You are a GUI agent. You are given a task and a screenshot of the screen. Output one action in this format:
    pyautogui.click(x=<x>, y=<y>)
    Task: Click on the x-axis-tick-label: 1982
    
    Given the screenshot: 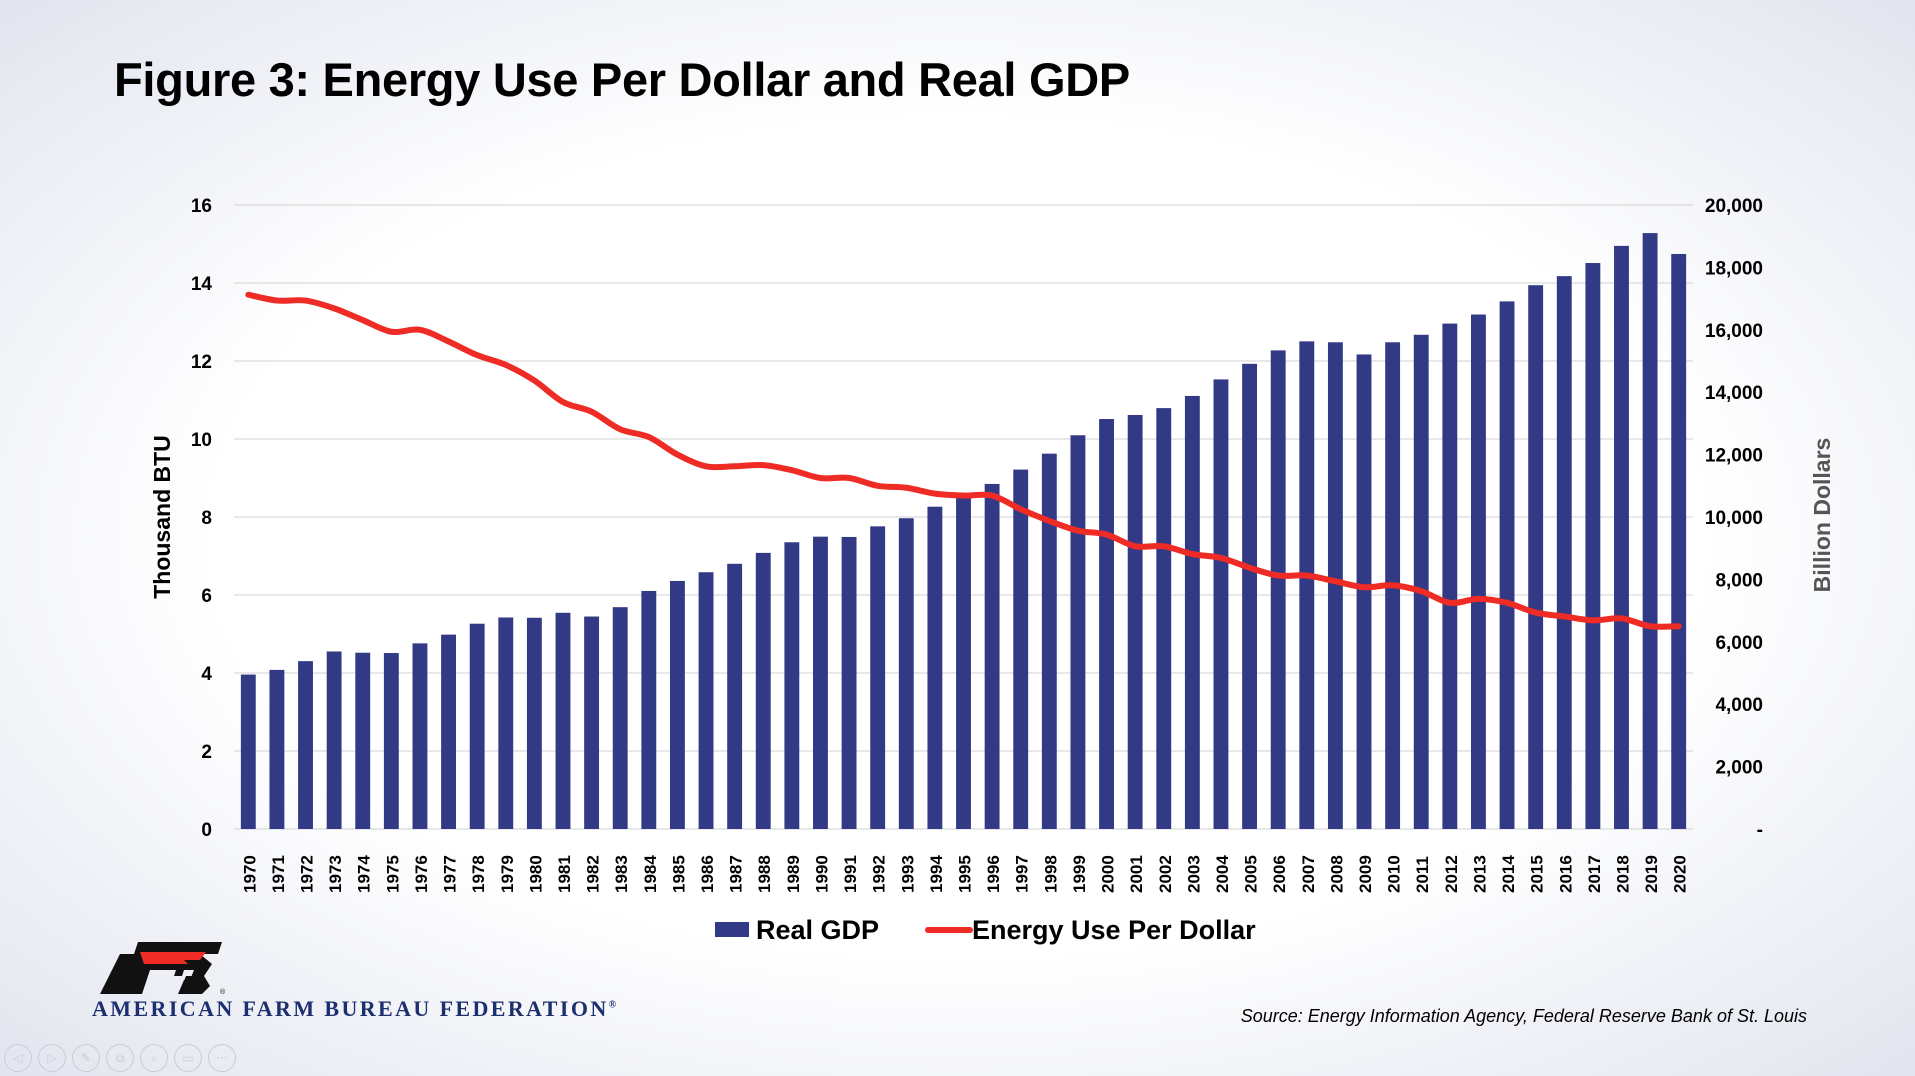 What is the action you would take?
    pyautogui.click(x=593, y=874)
    